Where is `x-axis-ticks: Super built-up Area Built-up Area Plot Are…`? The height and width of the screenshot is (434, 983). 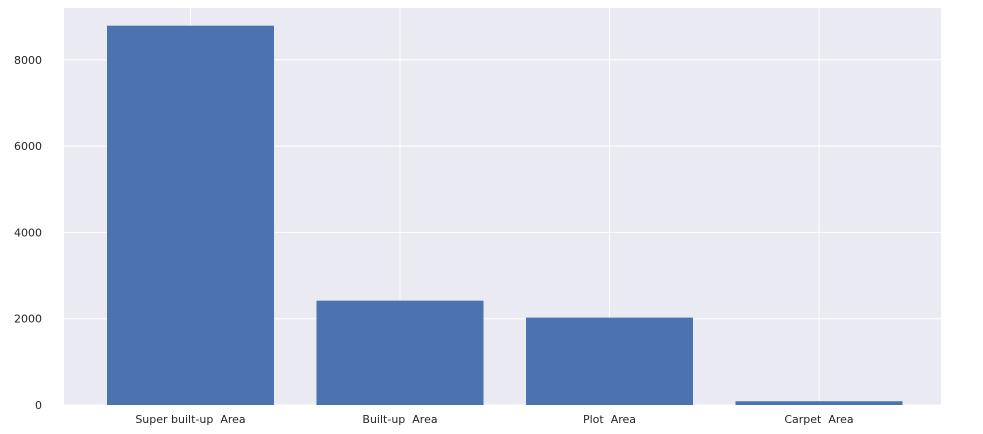 x-axis-ticks: Super built-up Area Built-up Area Plot Are… is located at coordinates (494, 419).